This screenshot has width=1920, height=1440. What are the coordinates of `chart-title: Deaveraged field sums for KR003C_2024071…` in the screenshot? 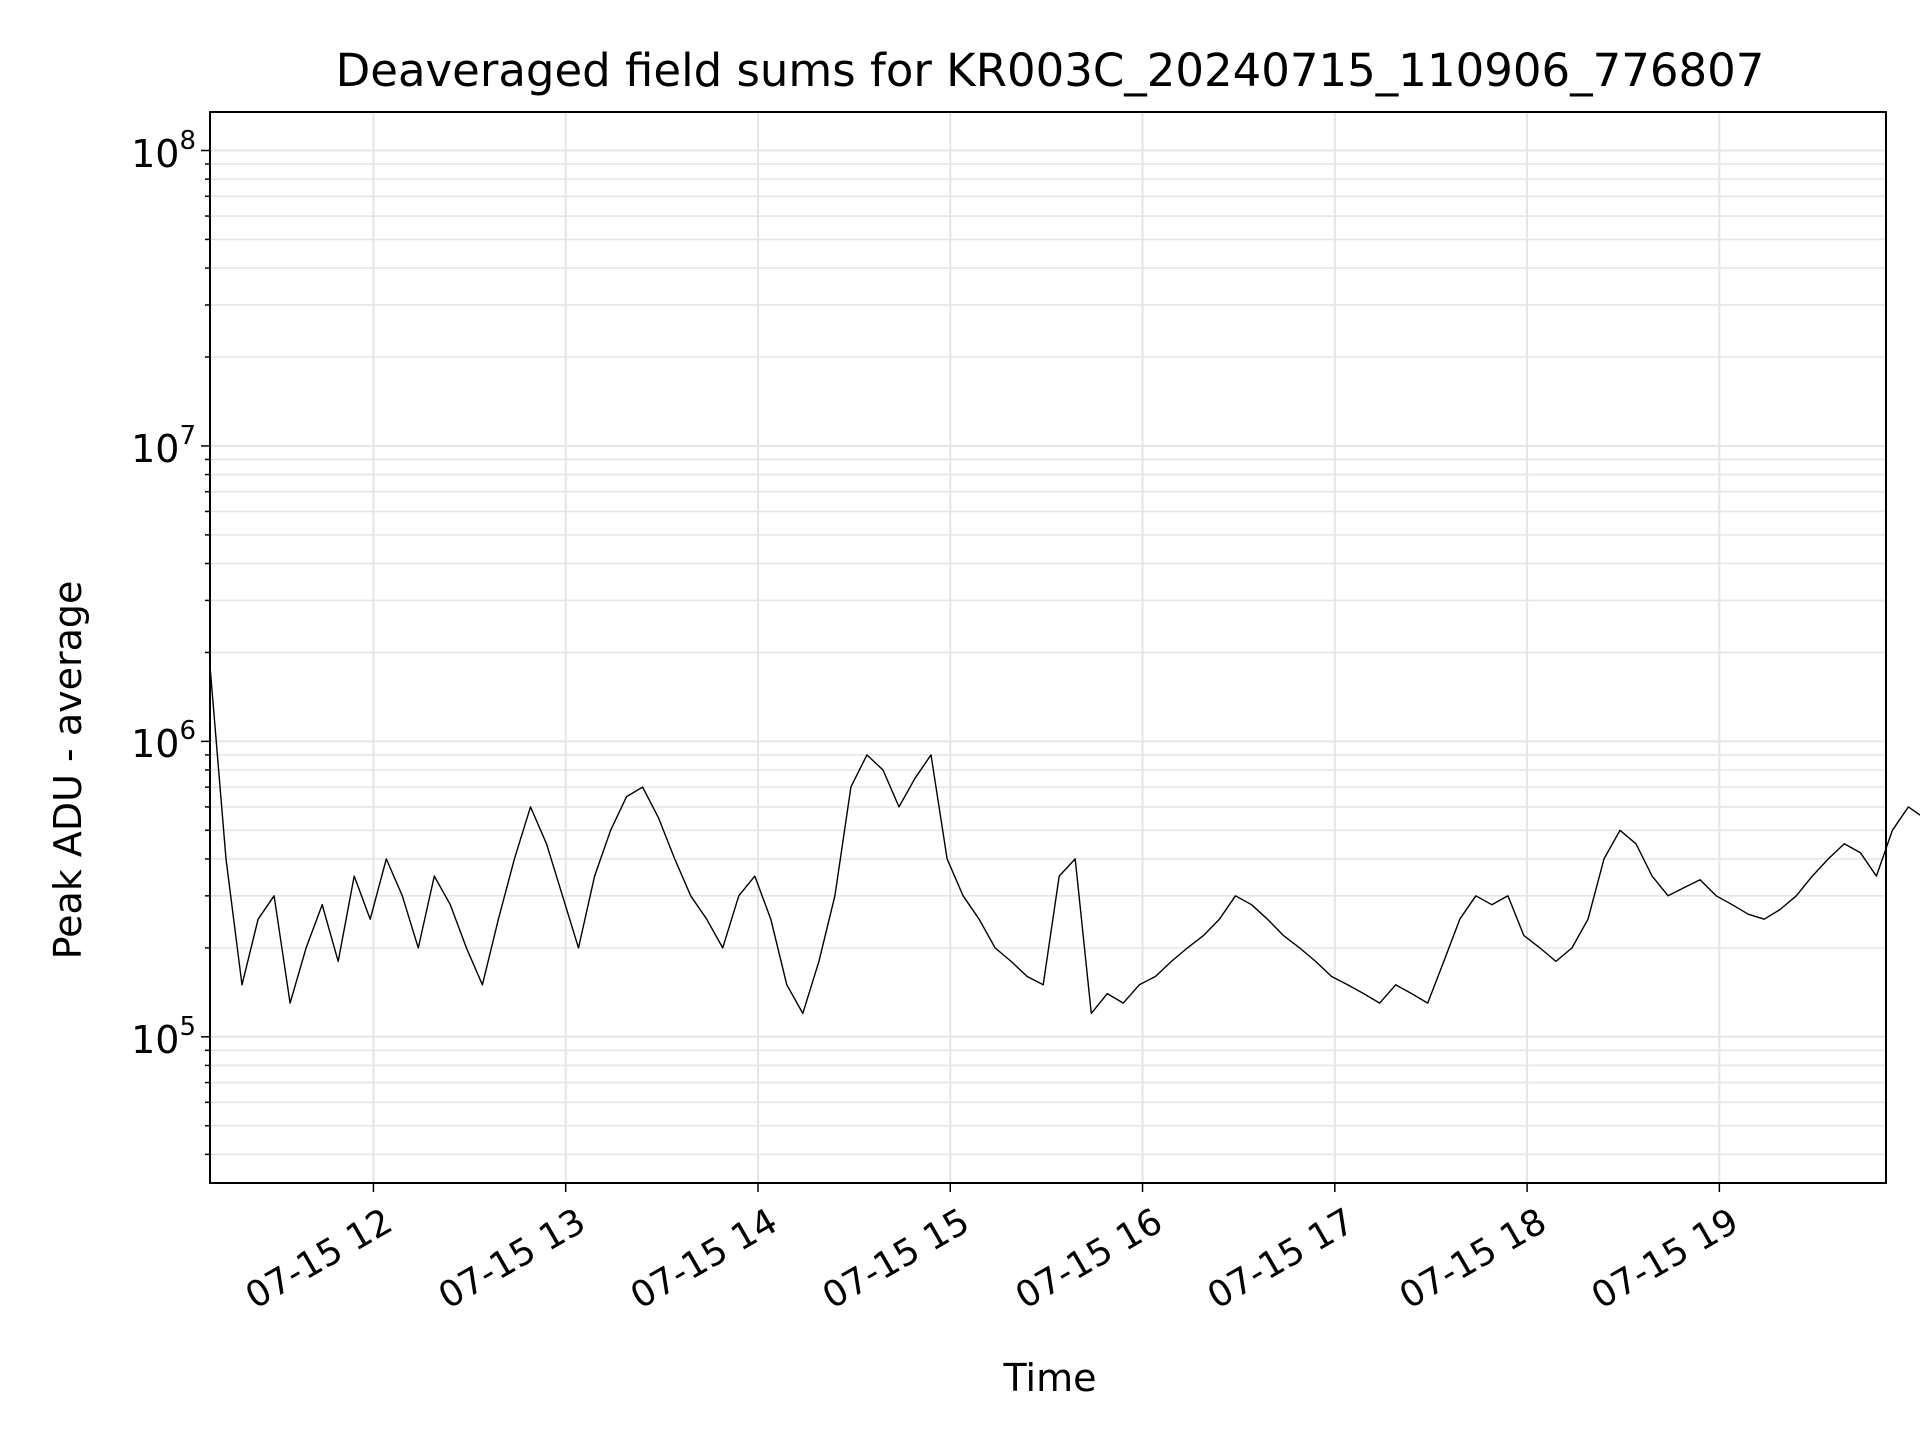 It's located at (1050, 70).